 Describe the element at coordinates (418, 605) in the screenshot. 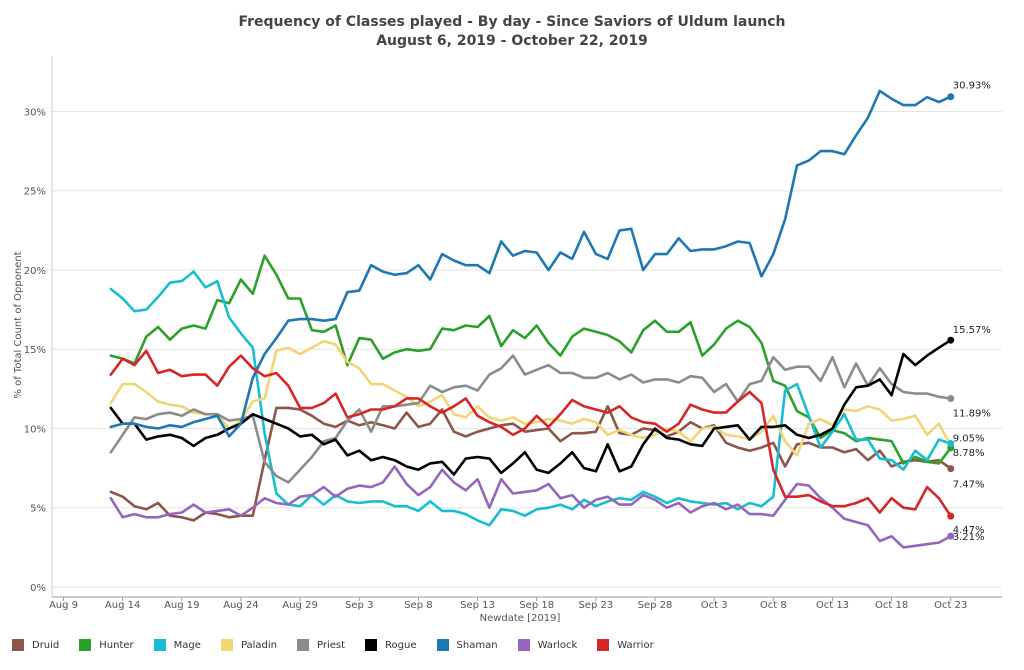

I see `x-tick-label: Sep 8` at that location.